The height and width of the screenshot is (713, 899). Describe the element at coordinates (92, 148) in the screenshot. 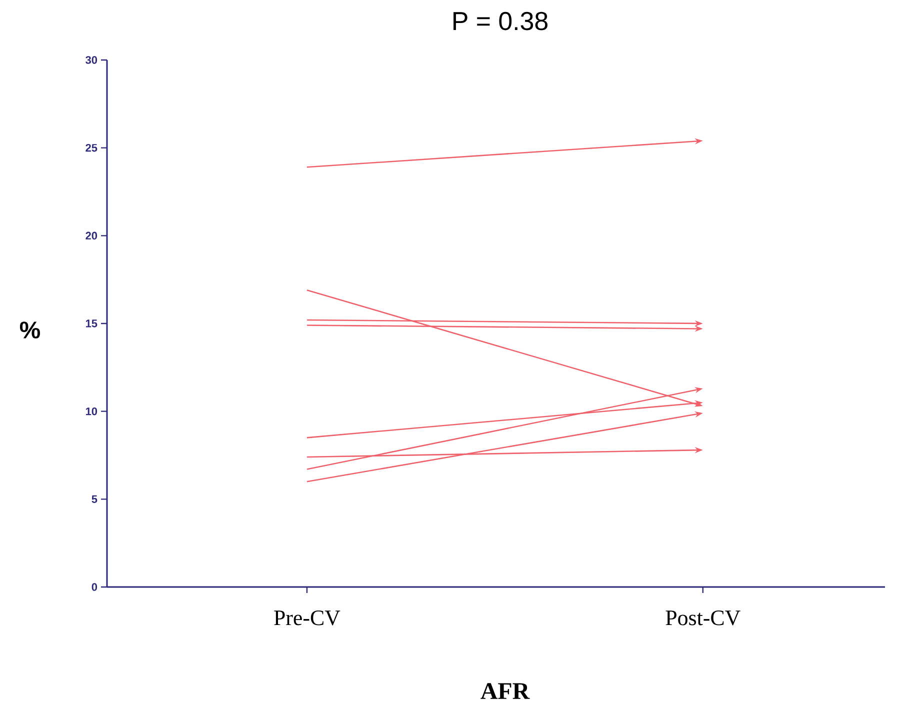

I see `y-tick-label: 25` at that location.